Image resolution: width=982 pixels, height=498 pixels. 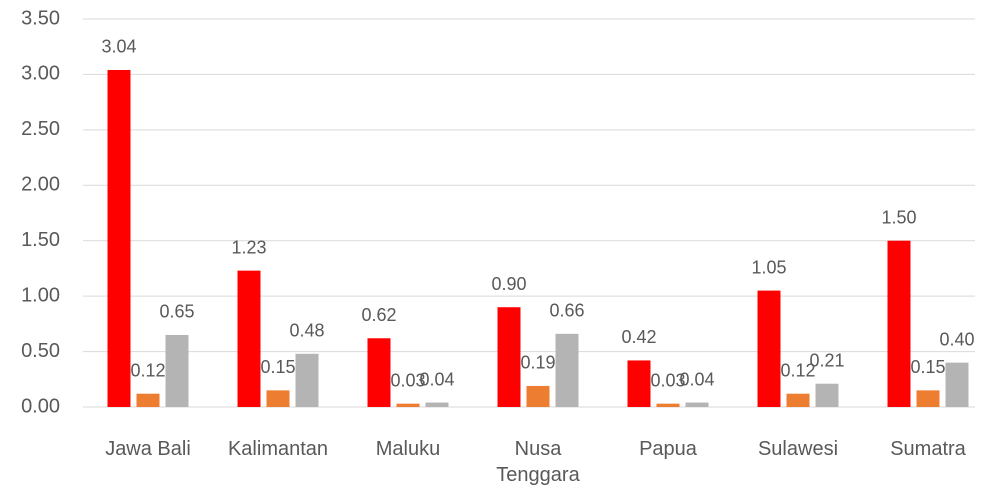 I want to click on x-tick-label: Sumatra, so click(x=928, y=449).